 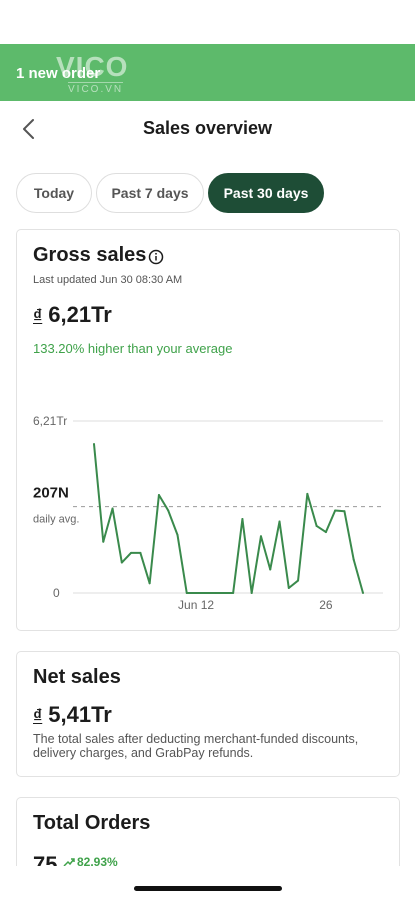 I want to click on bottom-safe-area, so click(x=207, y=883).